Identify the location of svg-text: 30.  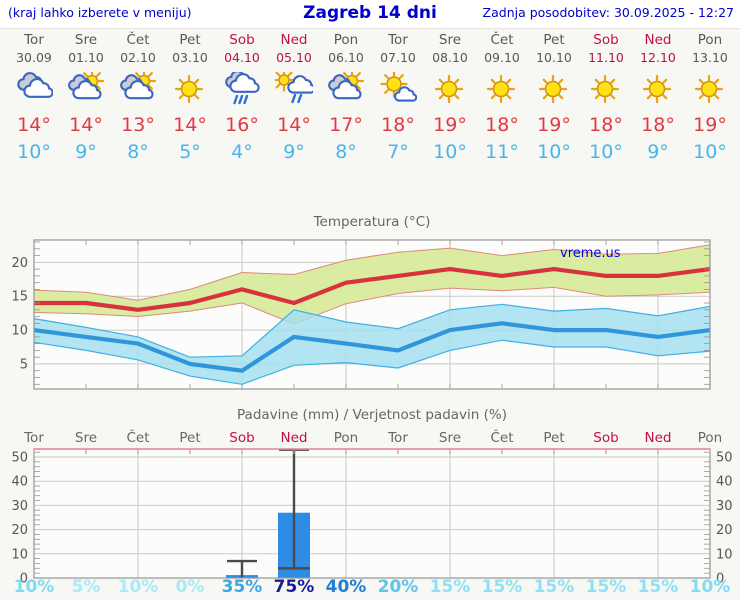
(19, 506).